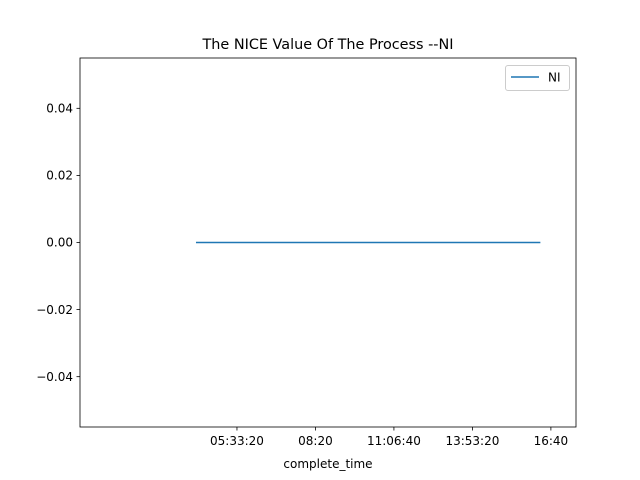 The height and width of the screenshot is (480, 640). What do you see at coordinates (394, 441) in the screenshot?
I see `x-tick-label: 11:06:40` at bounding box center [394, 441].